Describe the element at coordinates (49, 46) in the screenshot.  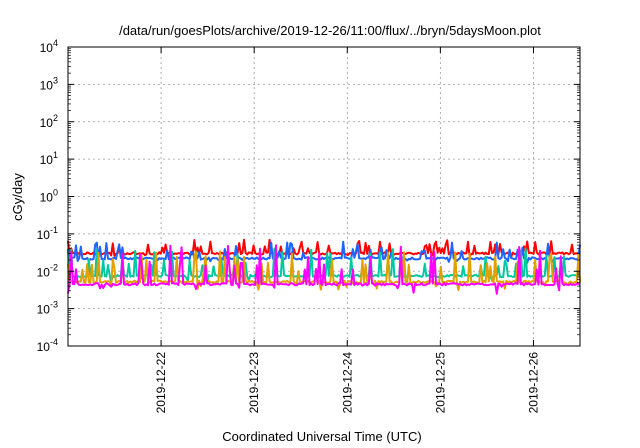
I see `y-tick-label: 10⁴` at that location.